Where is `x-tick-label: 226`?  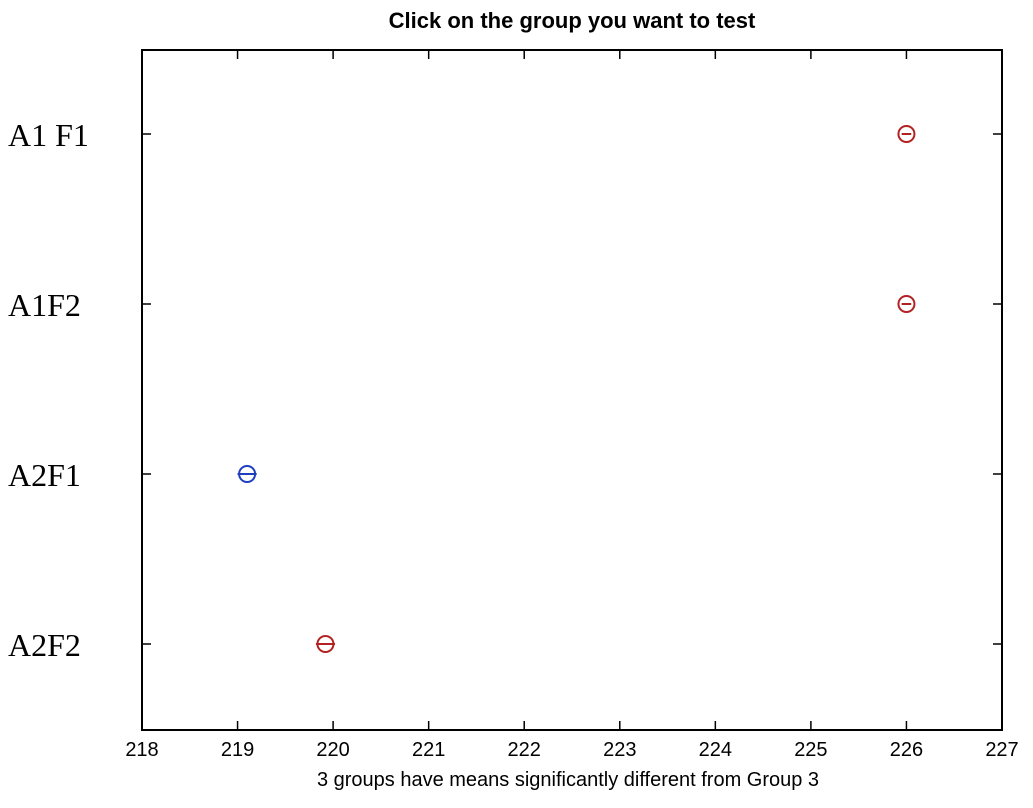 x-tick-label: 226 is located at coordinates (906, 750).